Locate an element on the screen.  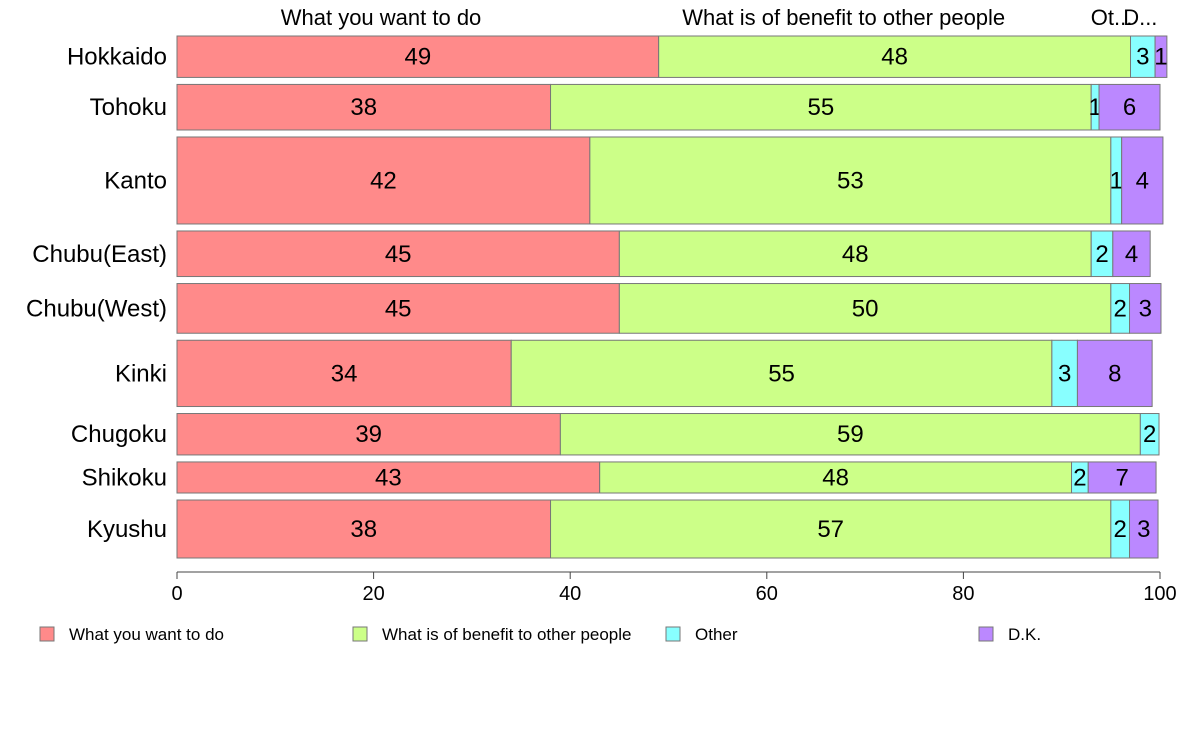
data-label: 43 is located at coordinates (388, 477).